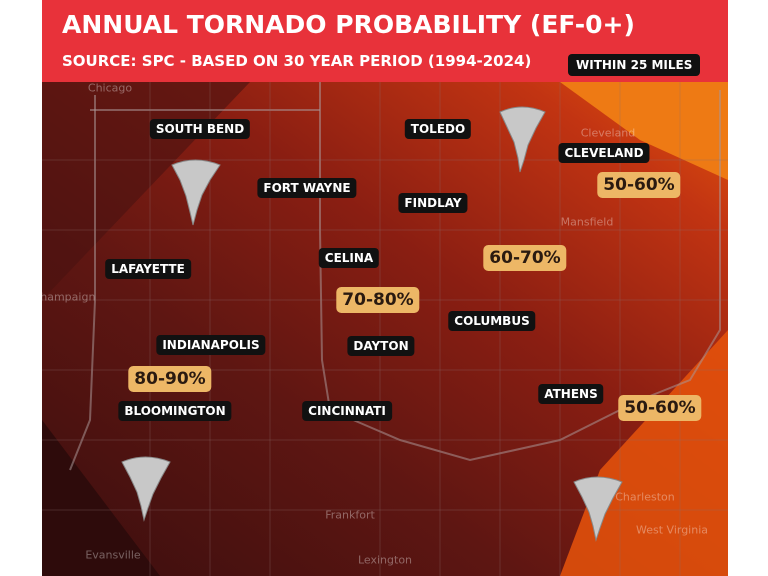  I want to click on badge: WITHIN 25 MILES, so click(634, 65).